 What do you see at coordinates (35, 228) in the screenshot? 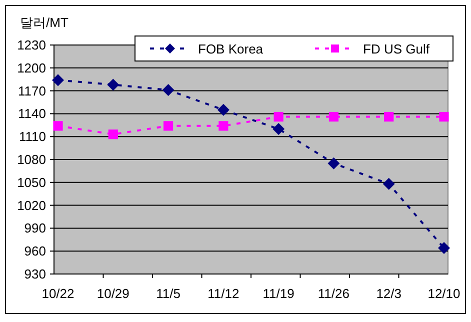
I see `y-tick-label: 990` at bounding box center [35, 228].